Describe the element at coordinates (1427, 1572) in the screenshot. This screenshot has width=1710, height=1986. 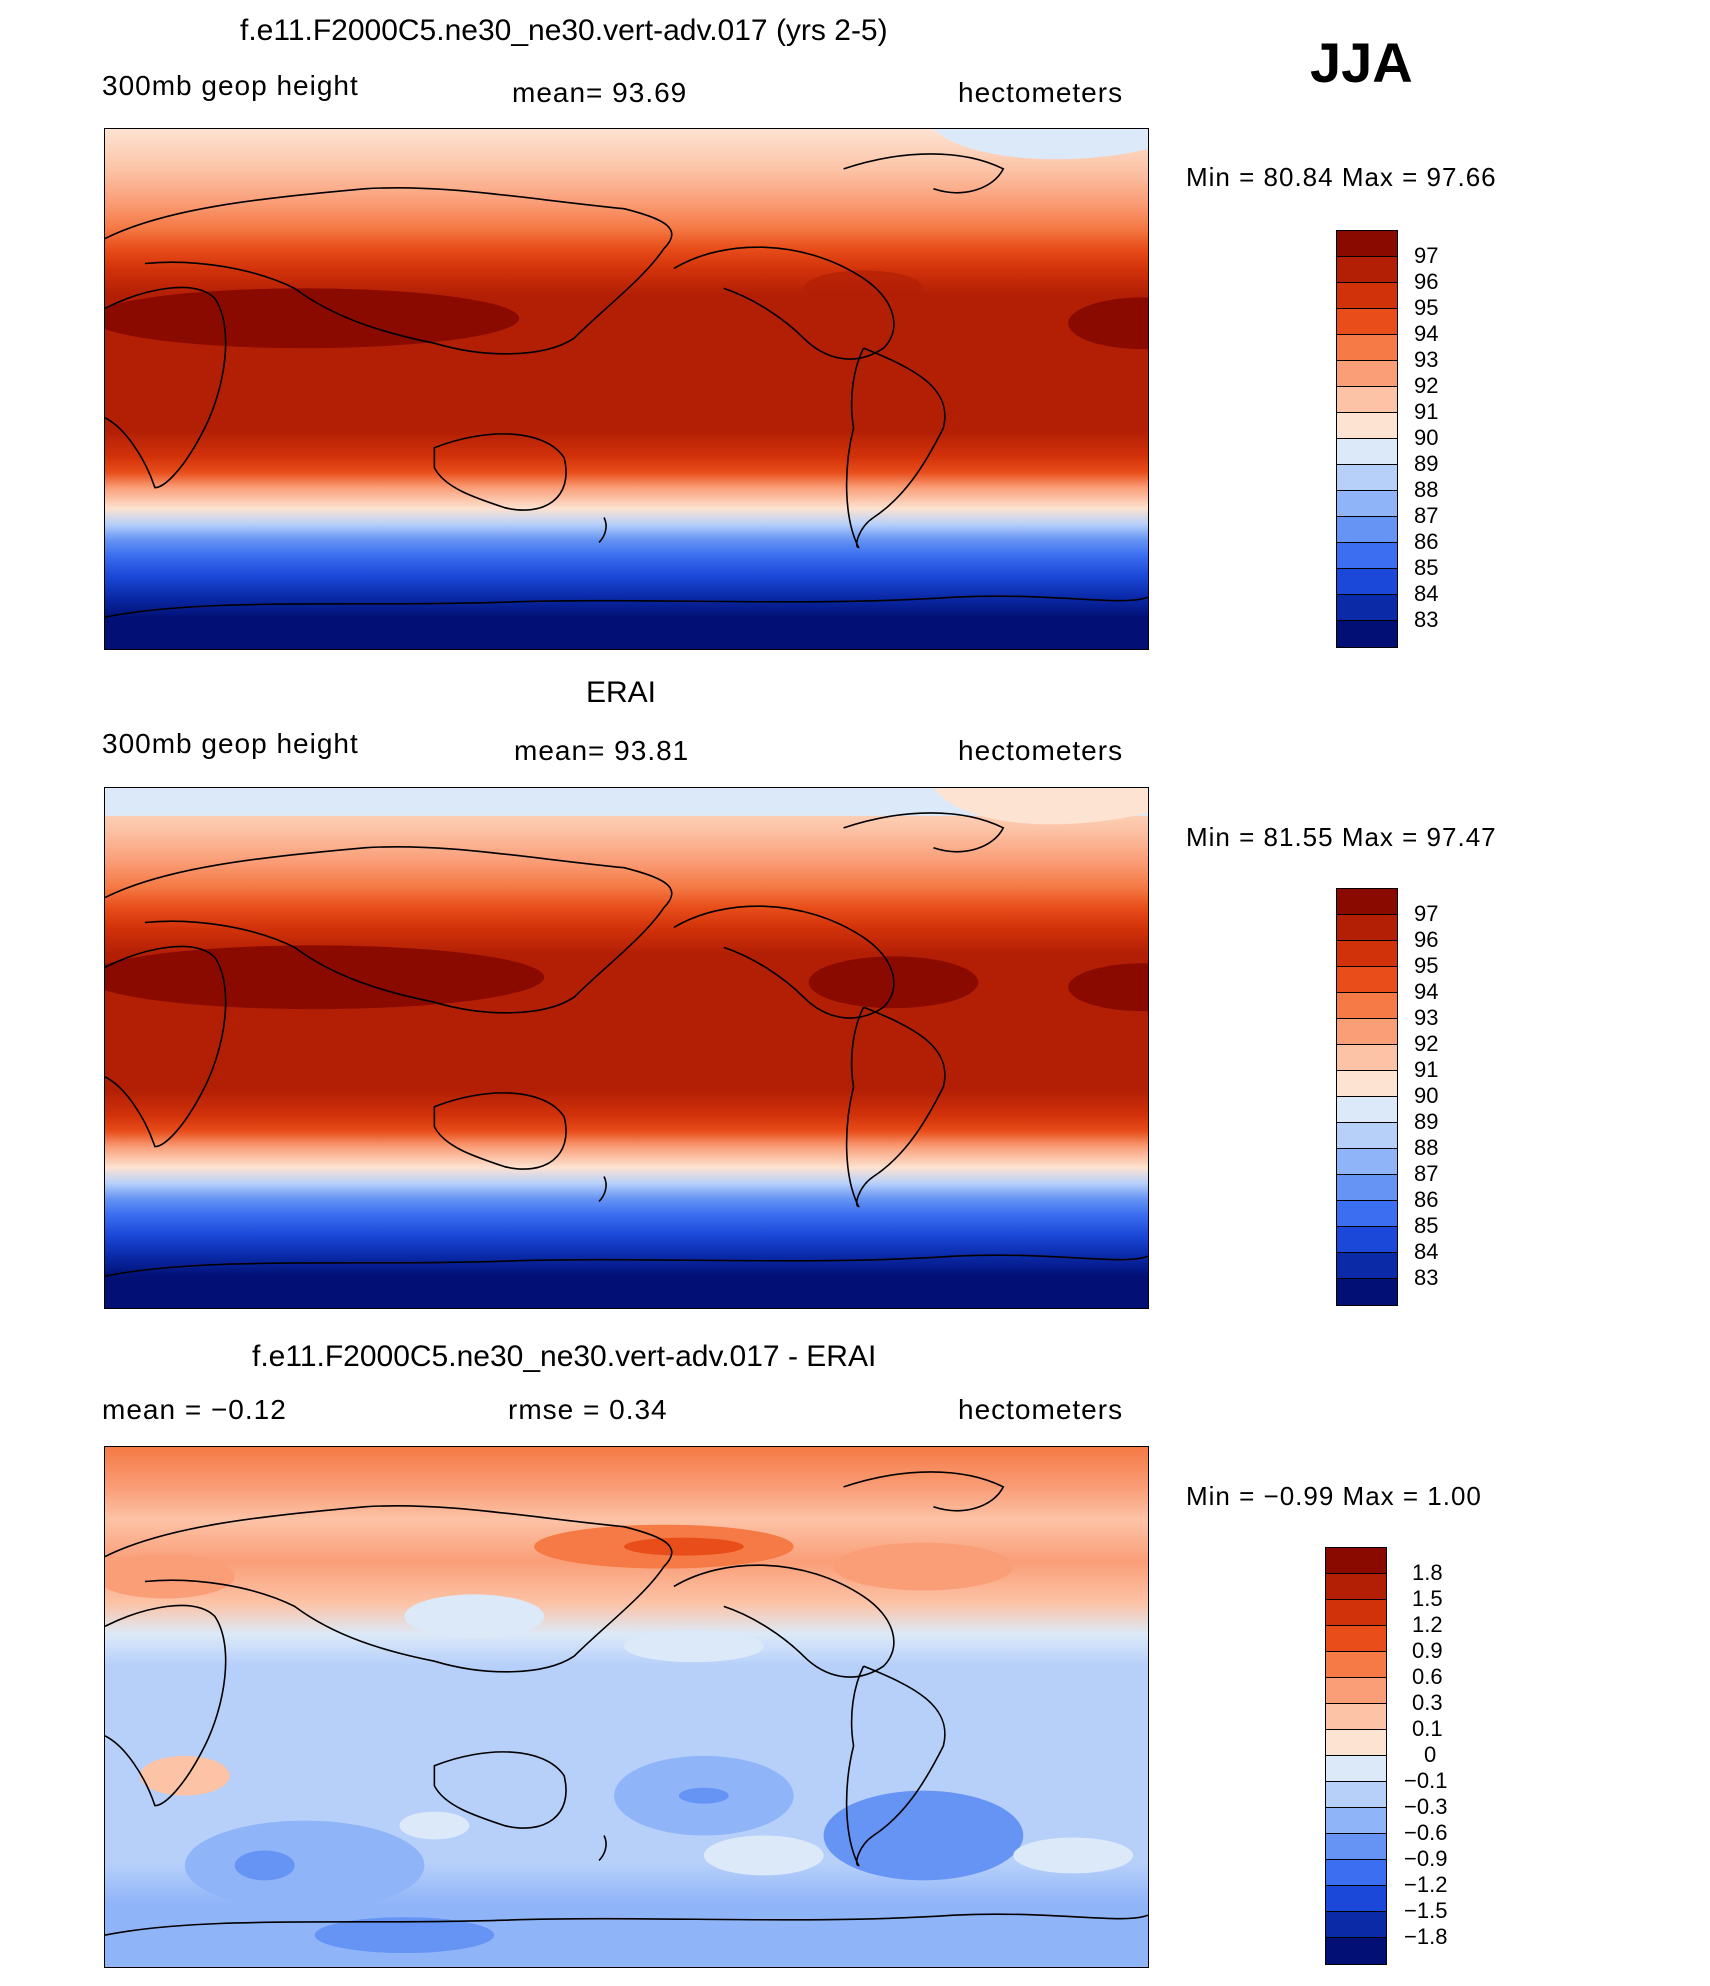
I see `panel-3-colorbar-tick-label: 1.8` at that location.